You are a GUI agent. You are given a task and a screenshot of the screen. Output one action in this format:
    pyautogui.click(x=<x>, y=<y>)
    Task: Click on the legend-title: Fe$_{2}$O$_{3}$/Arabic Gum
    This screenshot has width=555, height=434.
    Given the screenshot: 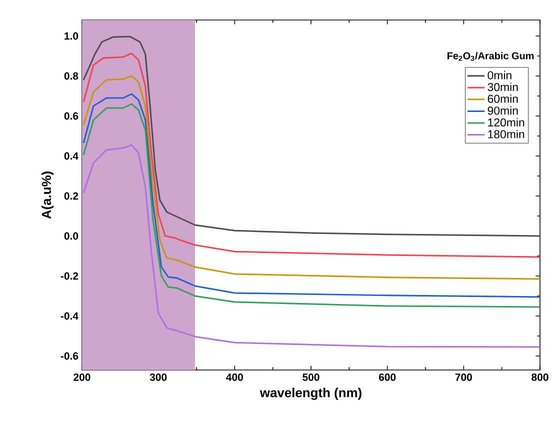 What is the action you would take?
    pyautogui.click(x=491, y=56)
    